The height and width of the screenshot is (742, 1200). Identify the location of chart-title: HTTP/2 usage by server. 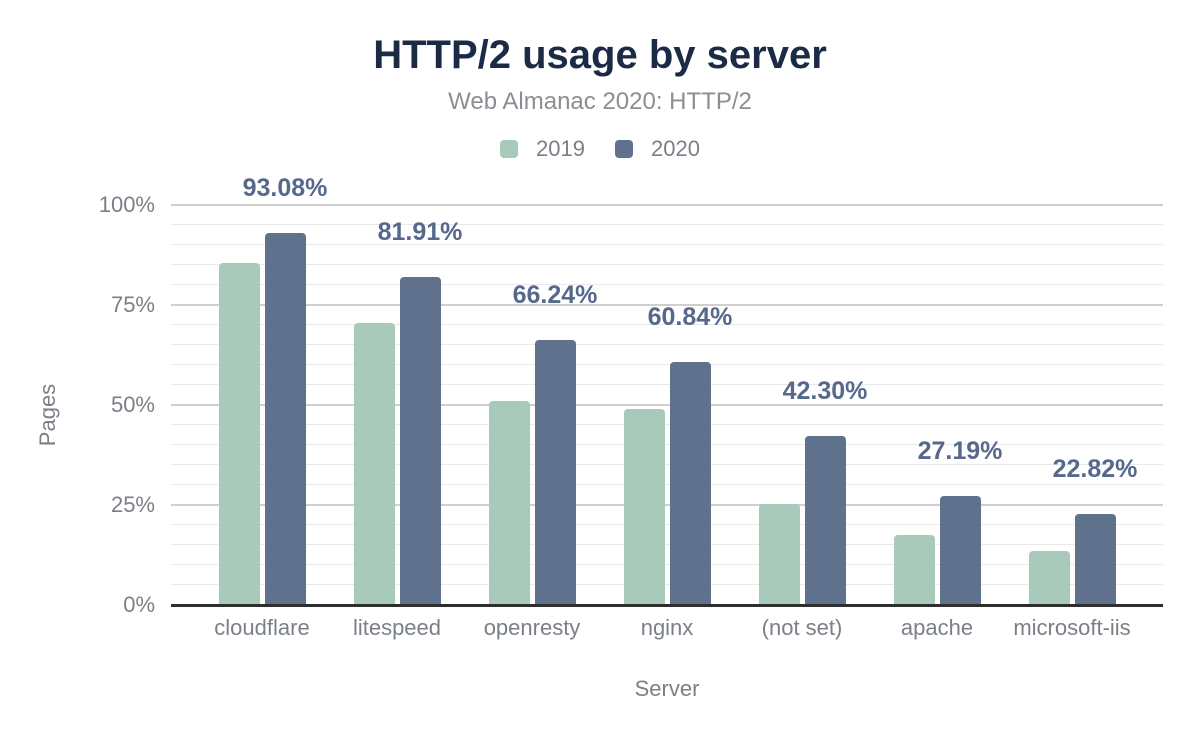
(600, 55).